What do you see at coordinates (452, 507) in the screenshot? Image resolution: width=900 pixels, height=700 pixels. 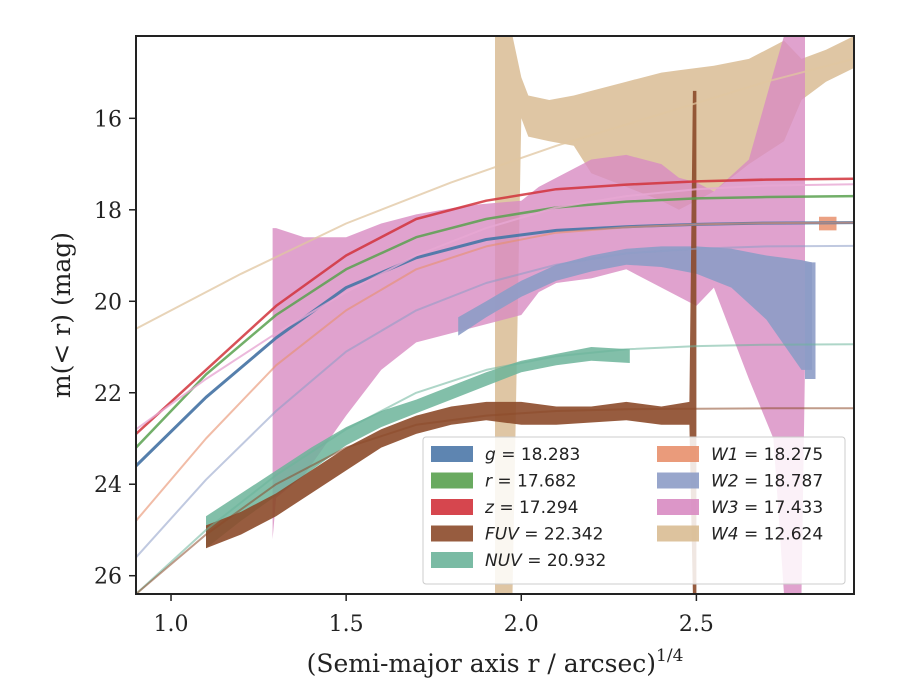 I see `legend-swatch-z` at bounding box center [452, 507].